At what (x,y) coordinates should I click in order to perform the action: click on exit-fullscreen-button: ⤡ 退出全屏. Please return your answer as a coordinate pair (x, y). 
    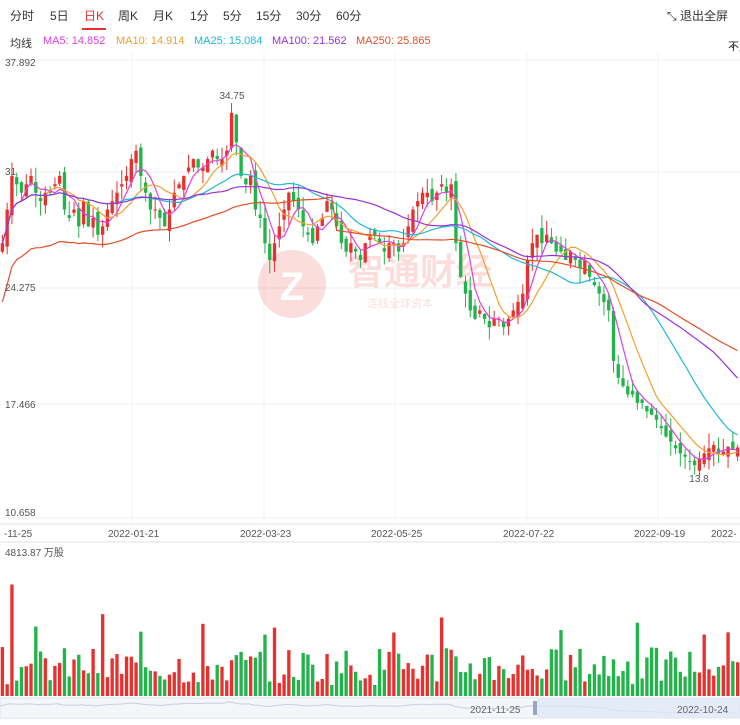
    Looking at the image, I should click on (697, 15).